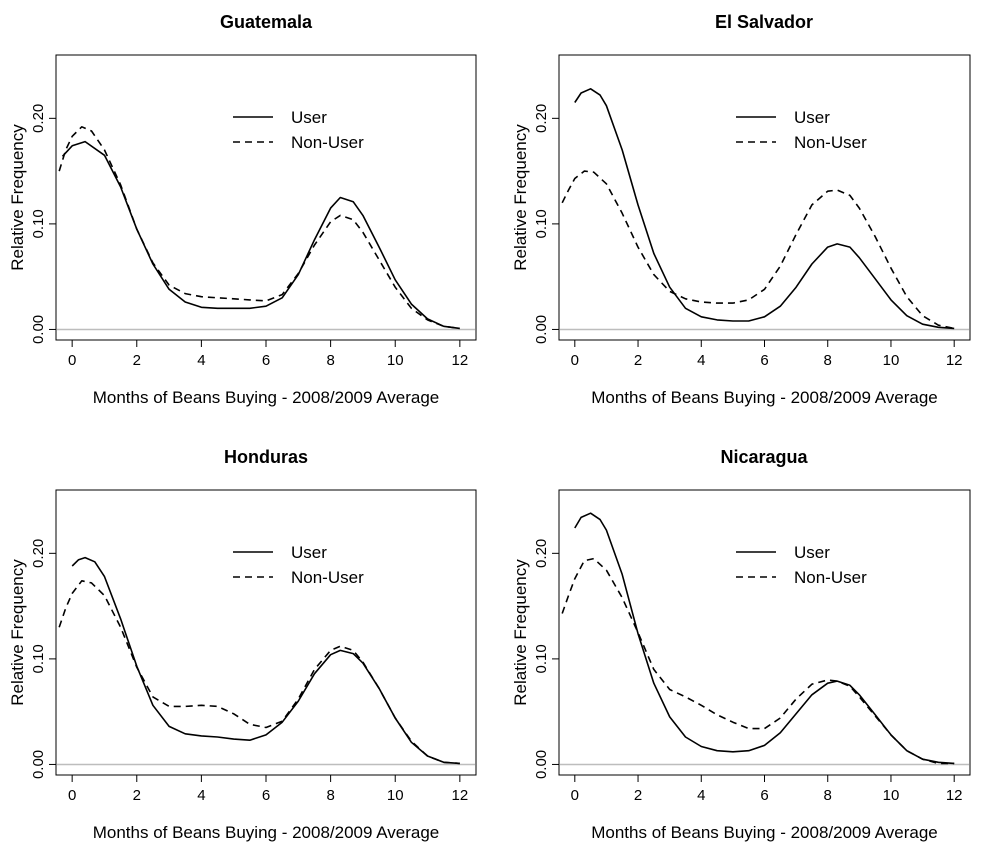  What do you see at coordinates (266, 22) in the screenshot?
I see `panel-title: Guatemala` at bounding box center [266, 22].